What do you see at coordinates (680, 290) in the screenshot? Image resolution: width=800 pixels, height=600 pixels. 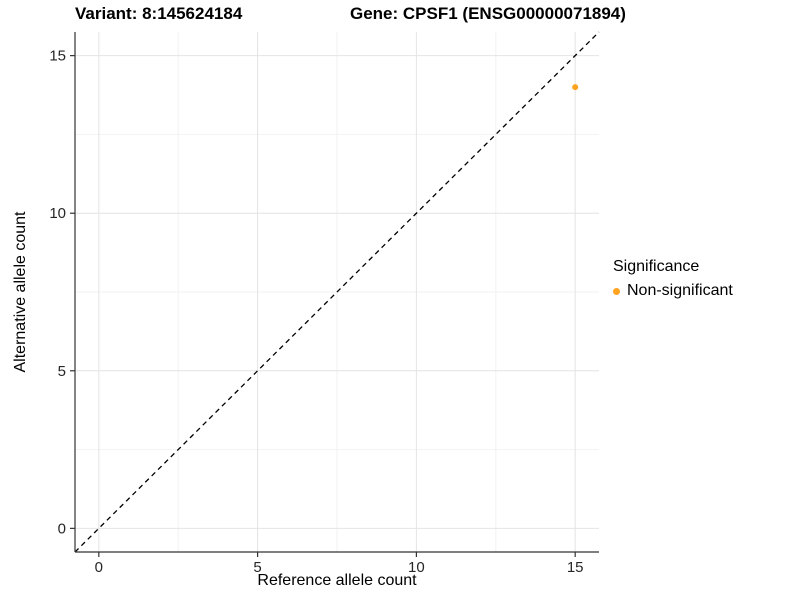 I see `legend-item-label: Non-significant` at bounding box center [680, 290].